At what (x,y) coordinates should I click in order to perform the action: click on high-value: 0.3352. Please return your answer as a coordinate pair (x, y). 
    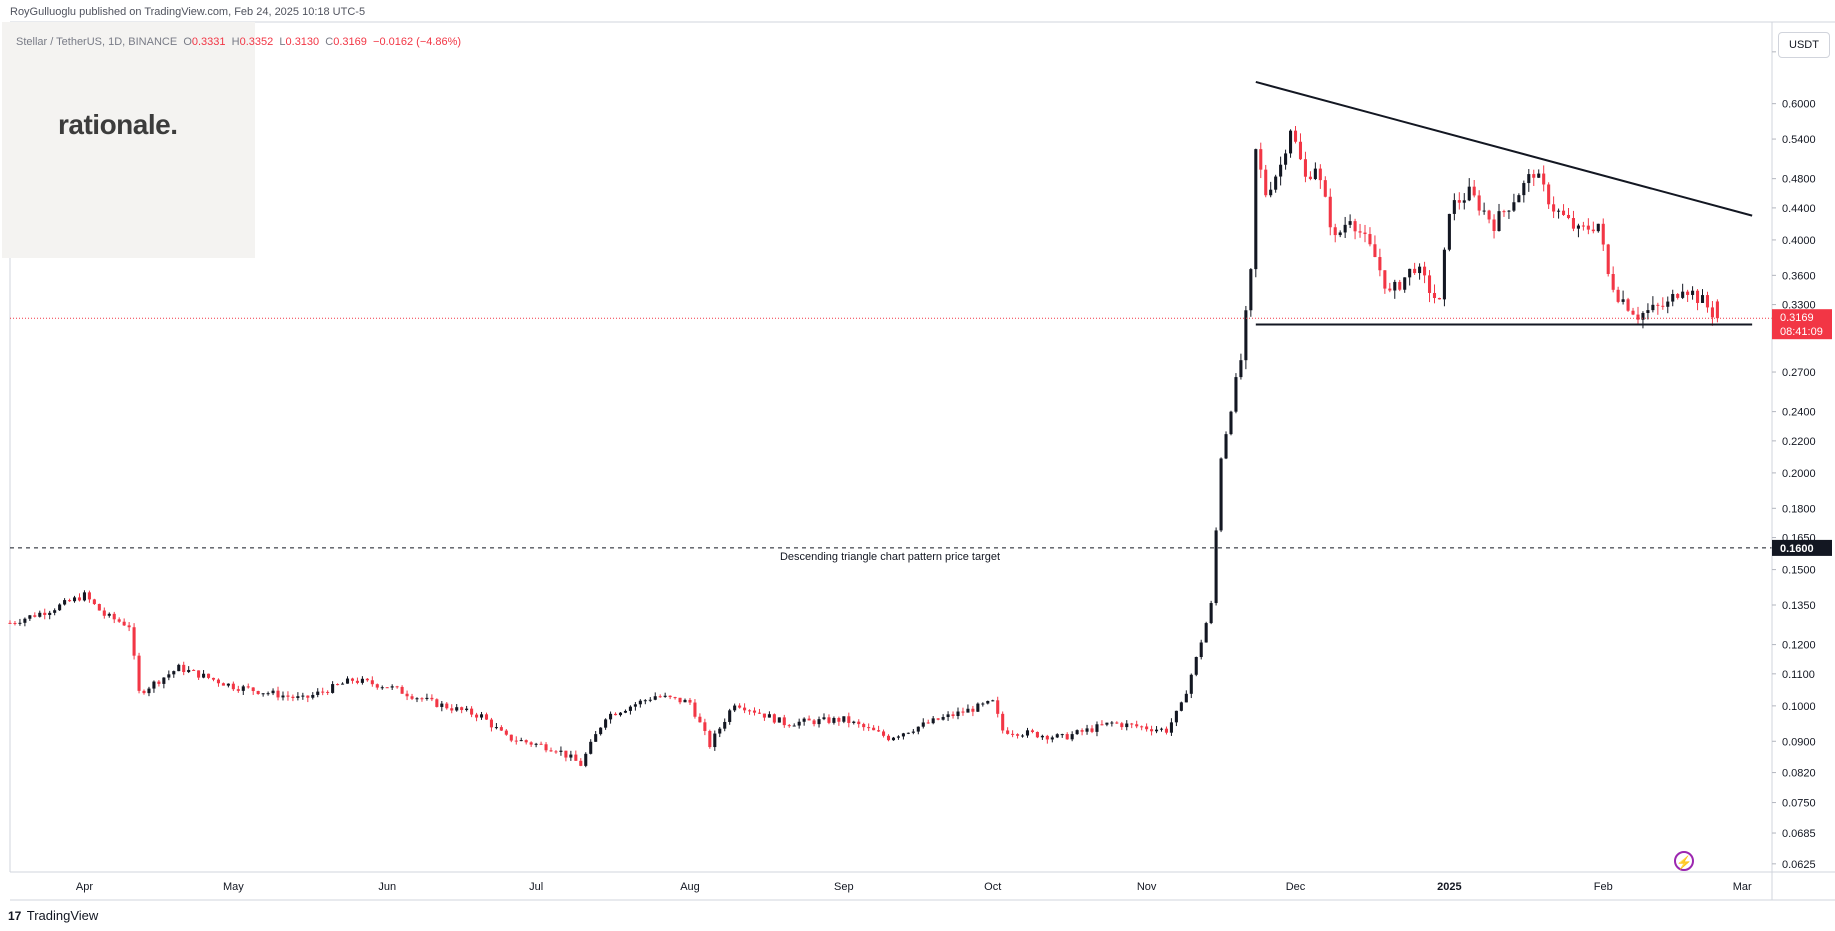
    Looking at the image, I should click on (256, 42).